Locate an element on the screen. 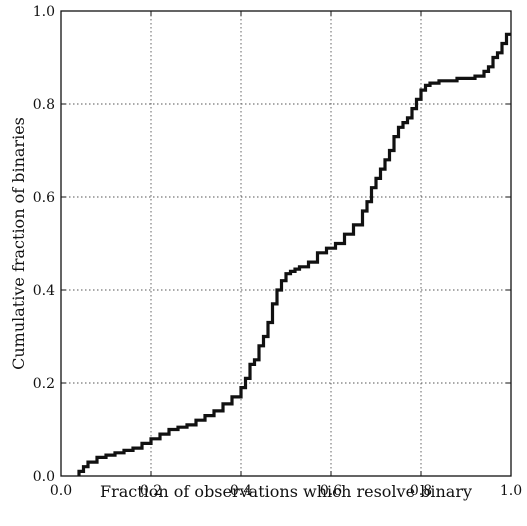 Image resolution: width=527 pixels, height=526 pixels. y-axis-label: Cumulative fraction of binaries is located at coordinates (18, 243).